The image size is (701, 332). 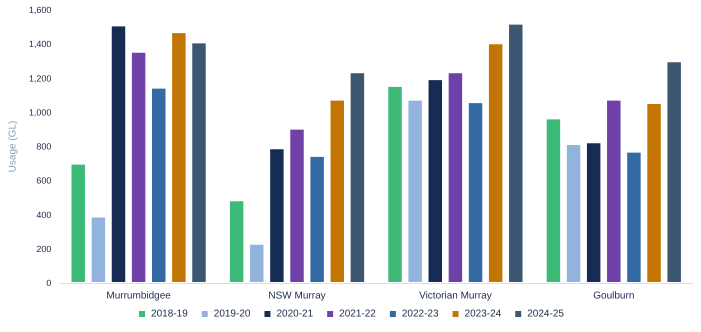 What do you see at coordinates (455, 296) in the screenshot?
I see `x-tick-label: Victorian Murray` at bounding box center [455, 296].